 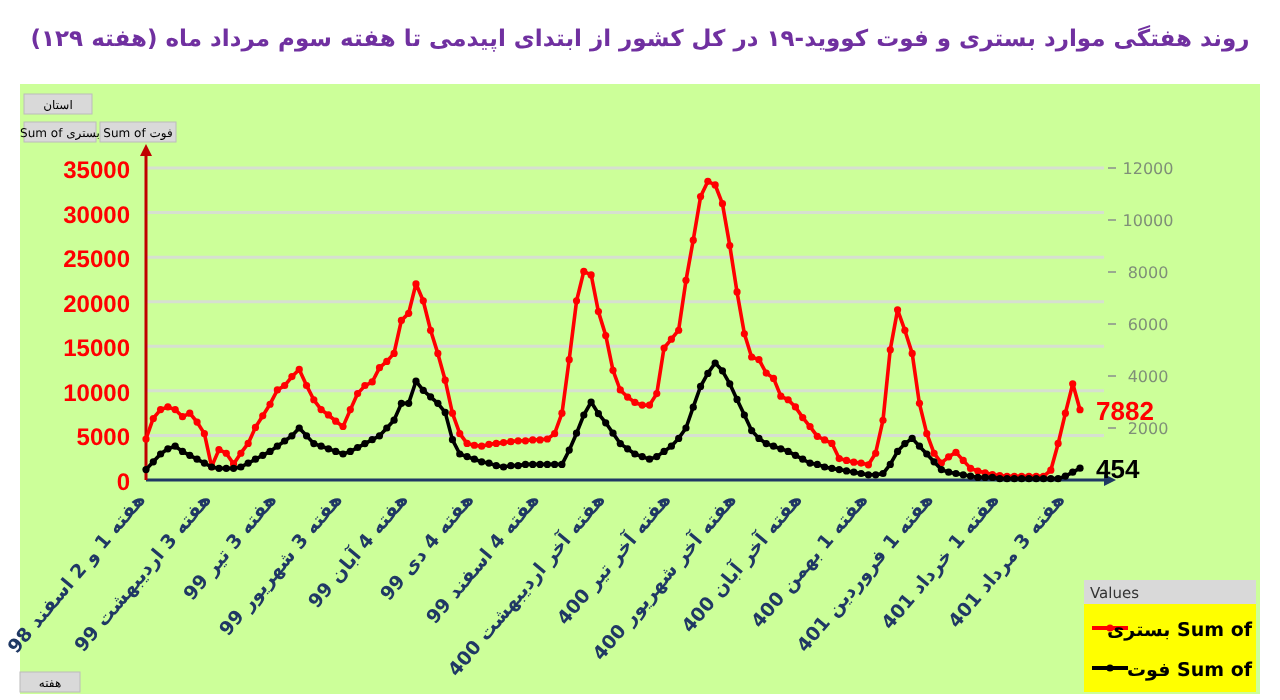 What do you see at coordinates (97, 348) in the screenshot?
I see `y-tick-label: 15000` at bounding box center [97, 348].